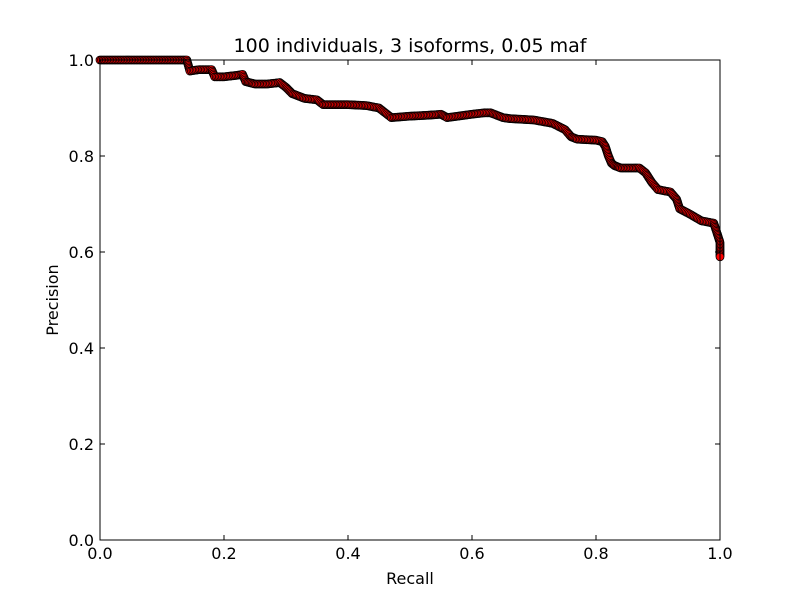  I want to click on y-tick-label: 0.0, so click(81, 540).